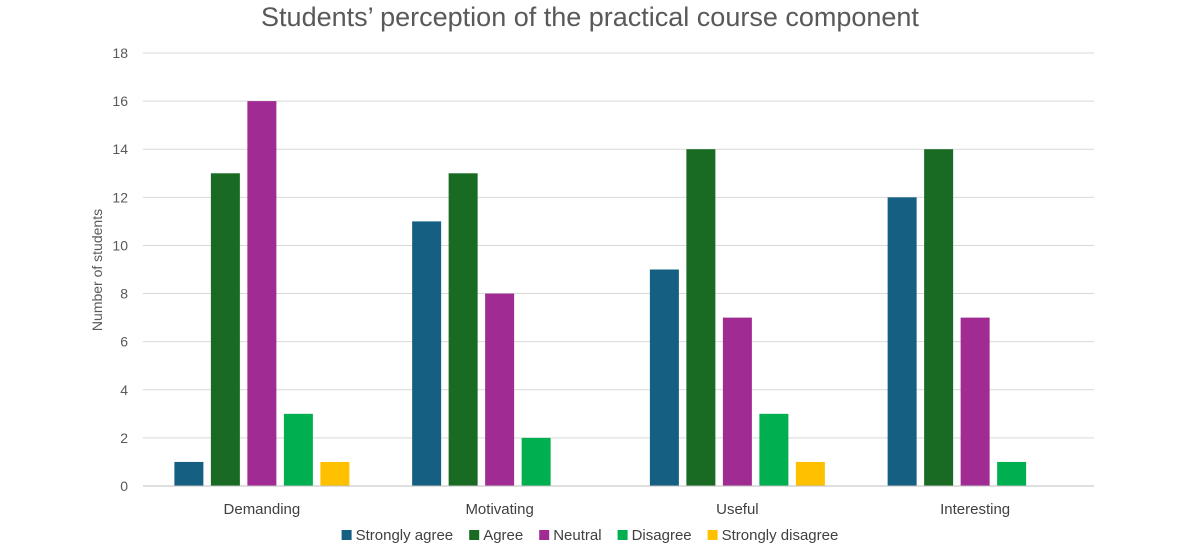 The height and width of the screenshot is (556, 1200). Describe the element at coordinates (120, 197) in the screenshot. I see `y-tick-label: 12` at that location.